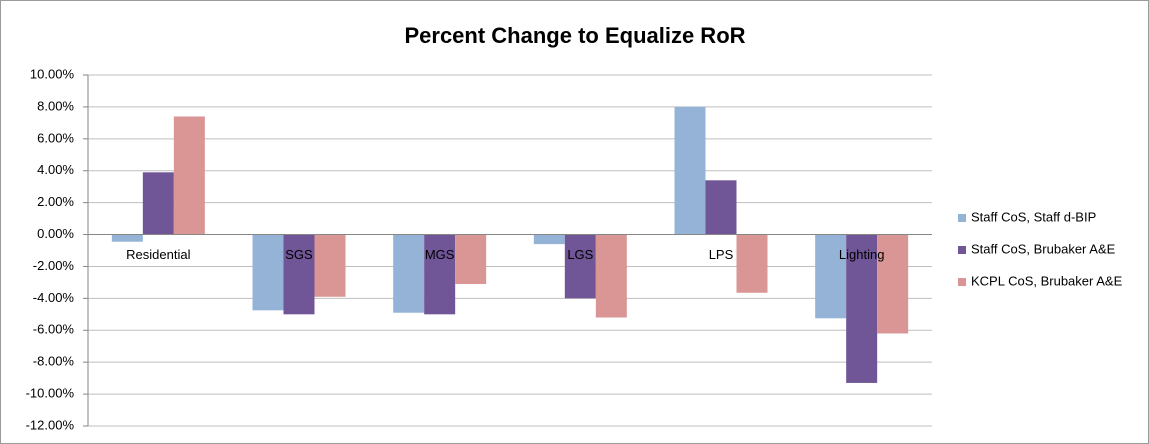 The width and height of the screenshot is (1149, 444). I want to click on x-tick-label: MGS, so click(440, 254).